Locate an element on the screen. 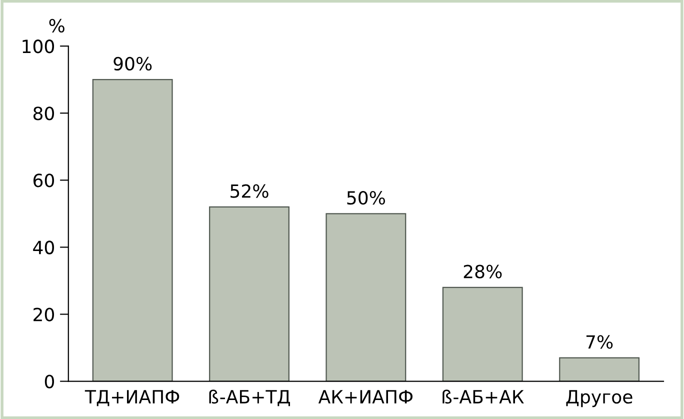  x-tick-label: Другое is located at coordinates (599, 399).